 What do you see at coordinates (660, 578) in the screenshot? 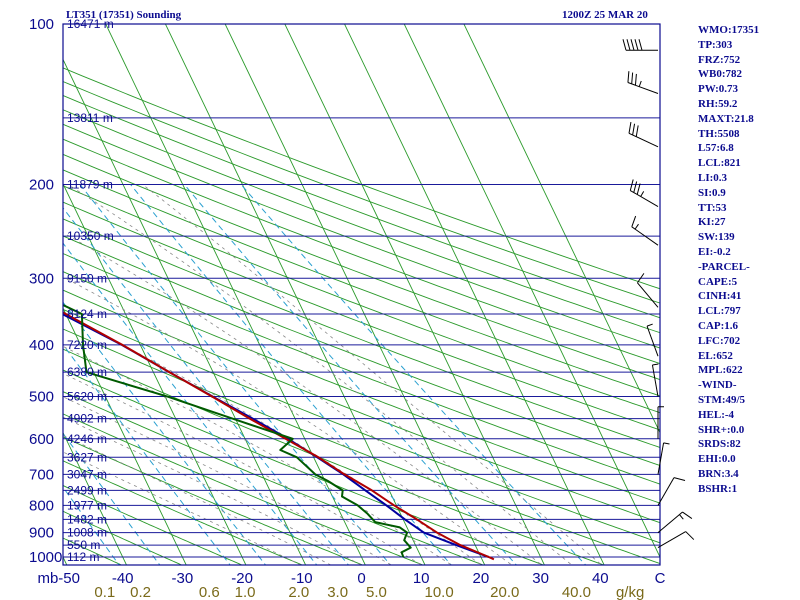
I see `x-axis-unit-label: C` at bounding box center [660, 578].